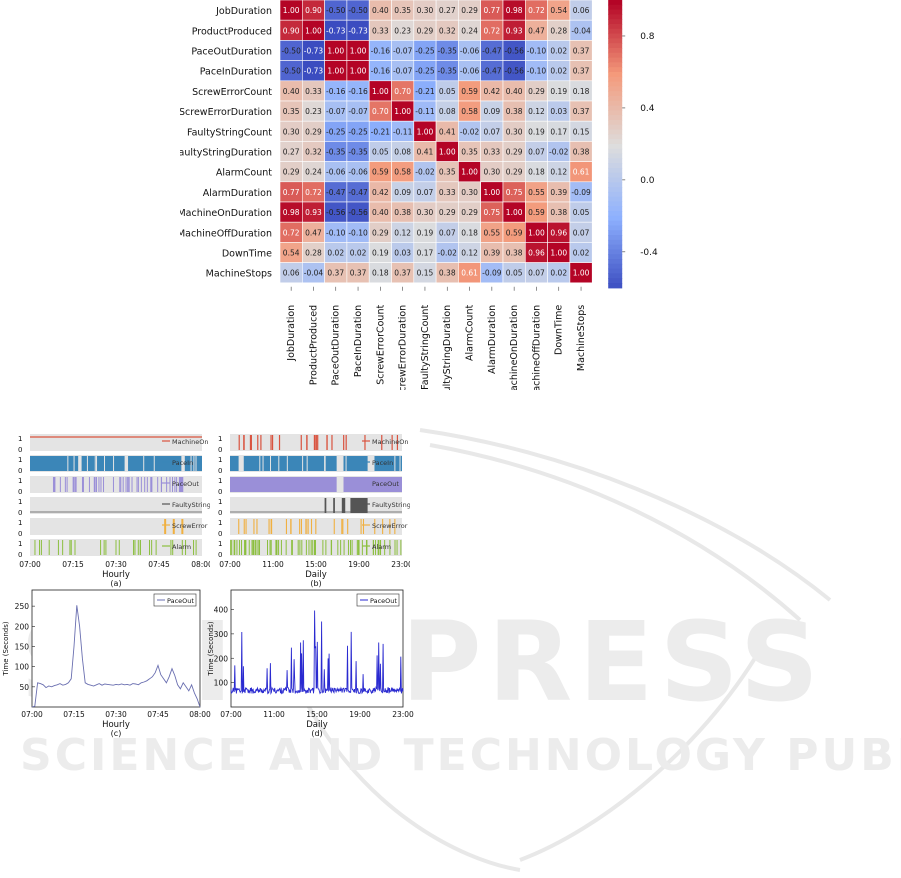  Describe the element at coordinates (316, 564) in the screenshot. I see `x-tick-label: 15:00` at that location.